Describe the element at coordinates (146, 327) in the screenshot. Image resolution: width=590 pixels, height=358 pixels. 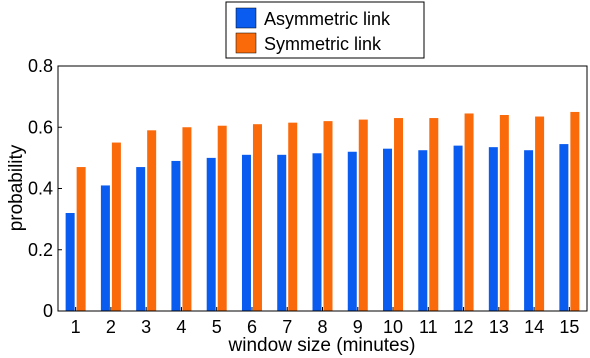
I see `x-tick-label-3: 3` at that location.